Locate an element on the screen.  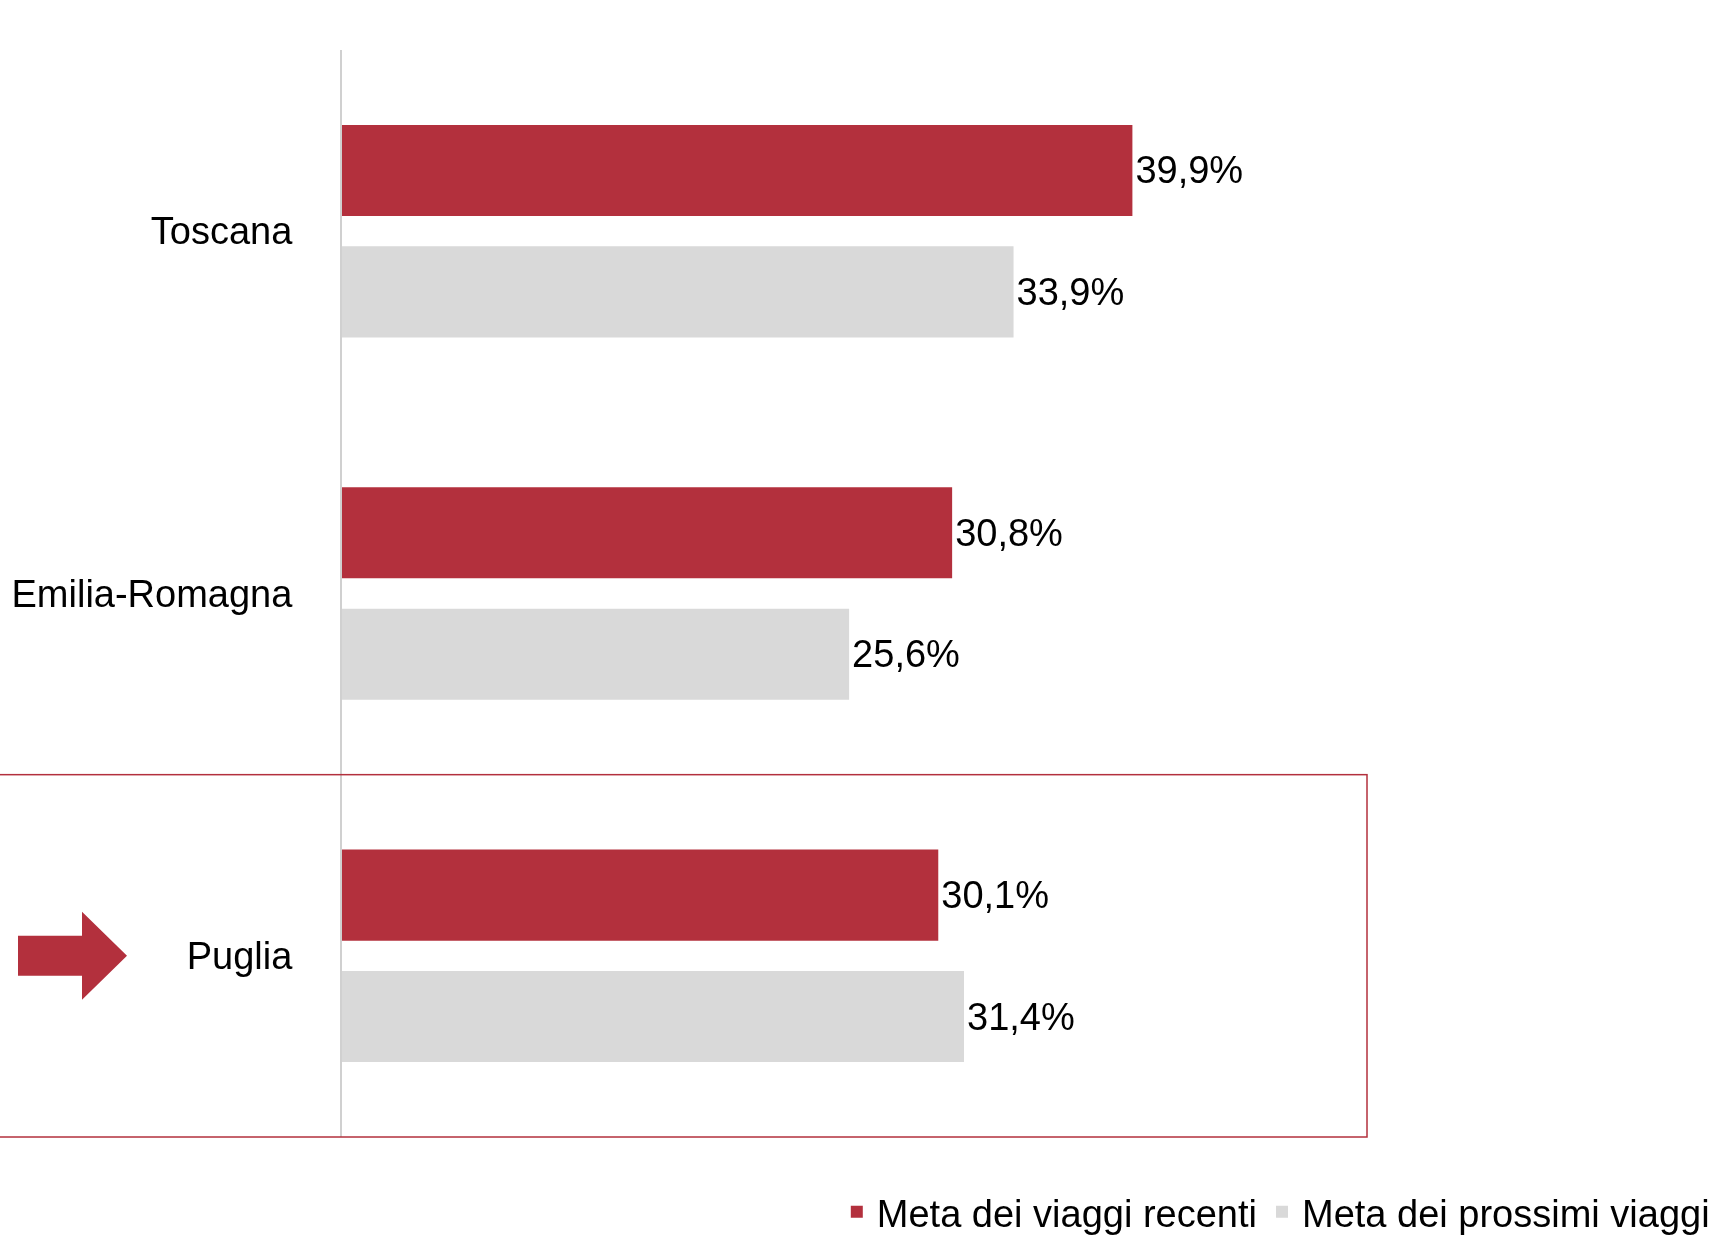
data-label: 39,9% is located at coordinates (1189, 170).